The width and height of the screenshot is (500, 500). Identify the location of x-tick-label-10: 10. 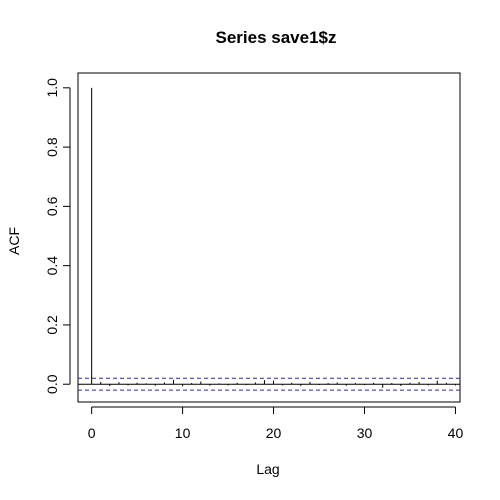
(183, 433).